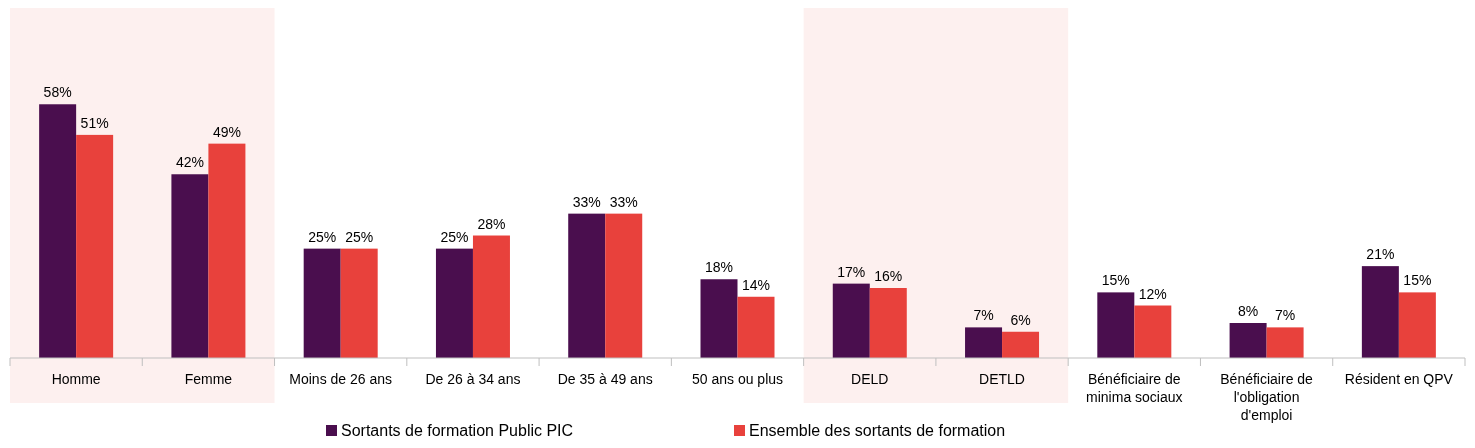 This screenshot has width=1475, height=448. Describe the element at coordinates (888, 276) in the screenshot. I see `data-label: 16%` at that location.